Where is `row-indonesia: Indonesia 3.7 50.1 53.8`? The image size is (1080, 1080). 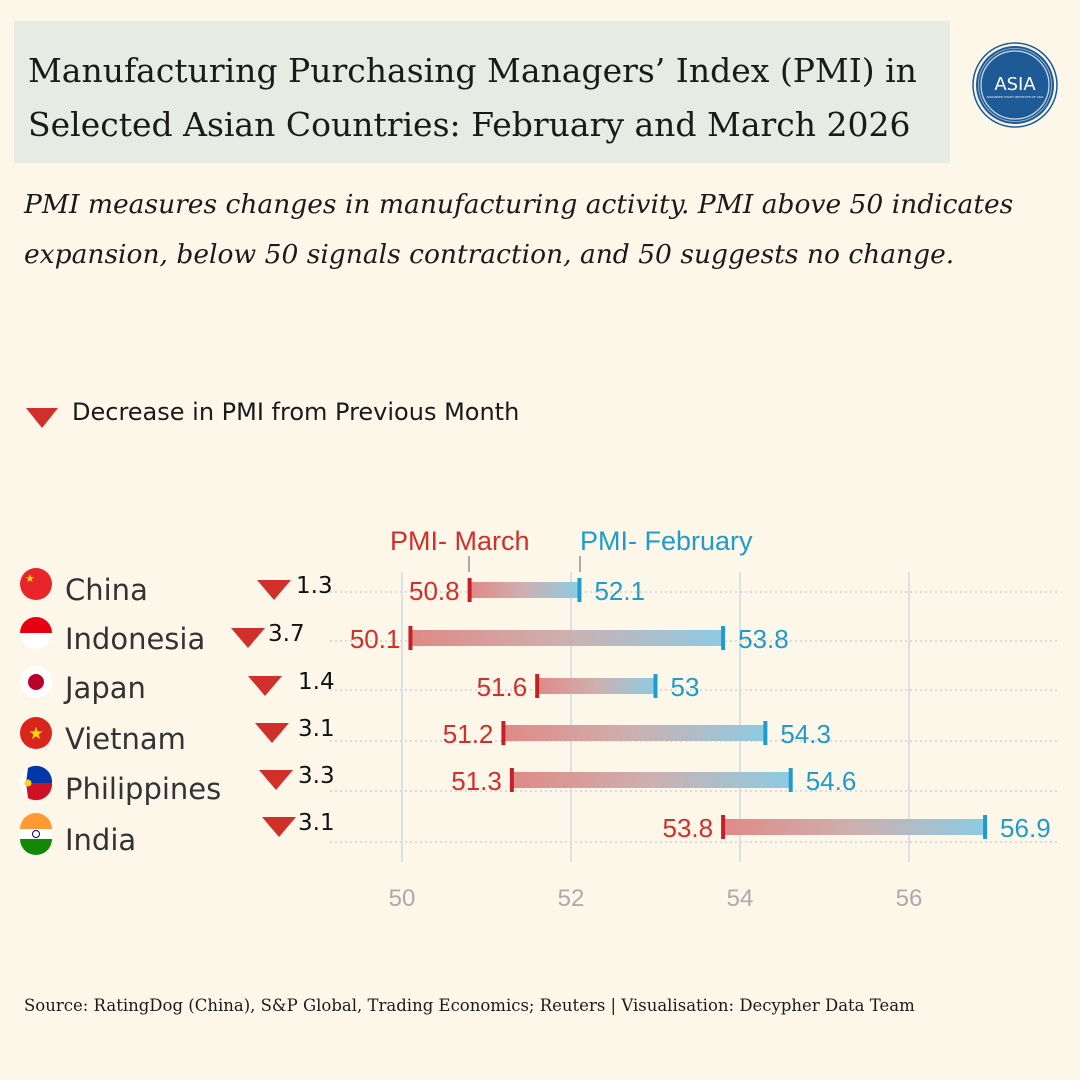
row-indonesia: Indonesia 3.7 50.1 53.8 is located at coordinates (540, 636).